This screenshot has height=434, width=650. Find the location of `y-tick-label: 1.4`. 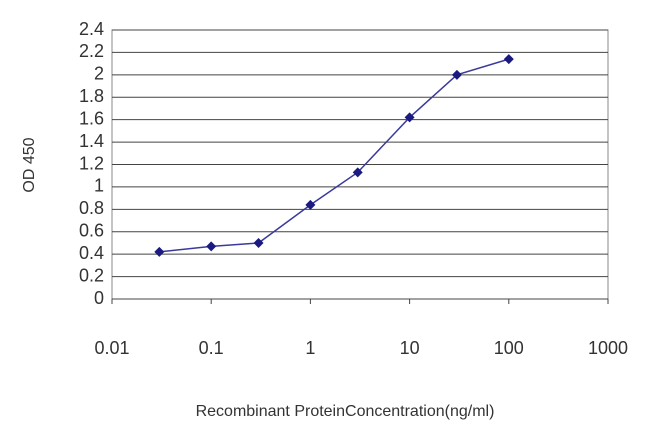

y-tick-label: 1.4 is located at coordinates (91, 141).